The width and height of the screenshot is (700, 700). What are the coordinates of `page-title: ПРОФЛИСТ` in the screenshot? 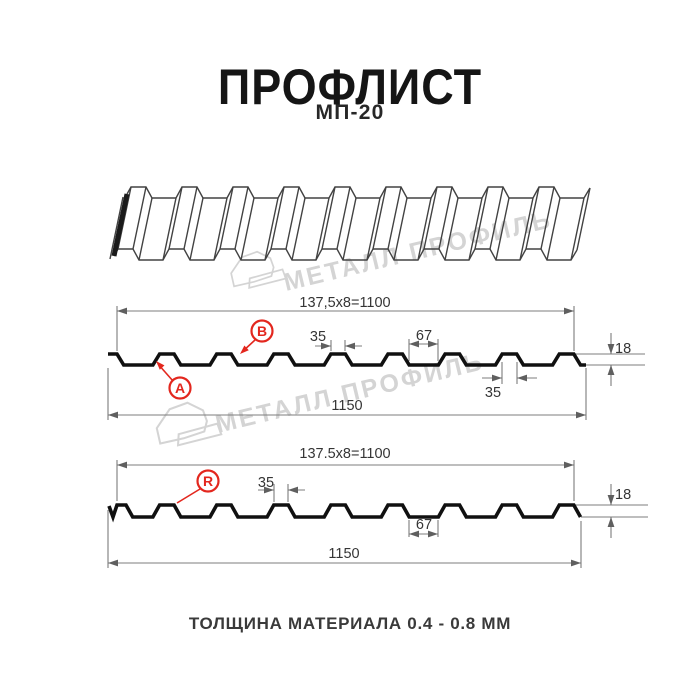 It's located at (350, 87).